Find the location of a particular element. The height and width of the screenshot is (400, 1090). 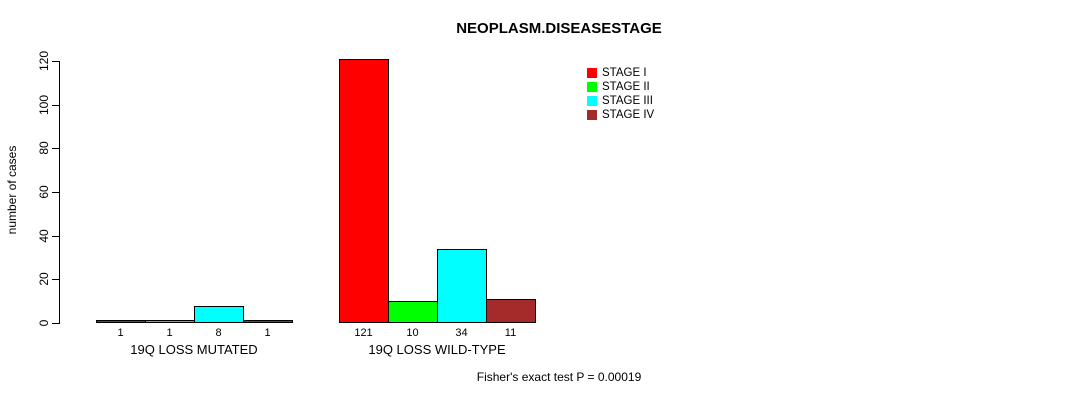

legend-item: STAGE I is located at coordinates (620, 73).